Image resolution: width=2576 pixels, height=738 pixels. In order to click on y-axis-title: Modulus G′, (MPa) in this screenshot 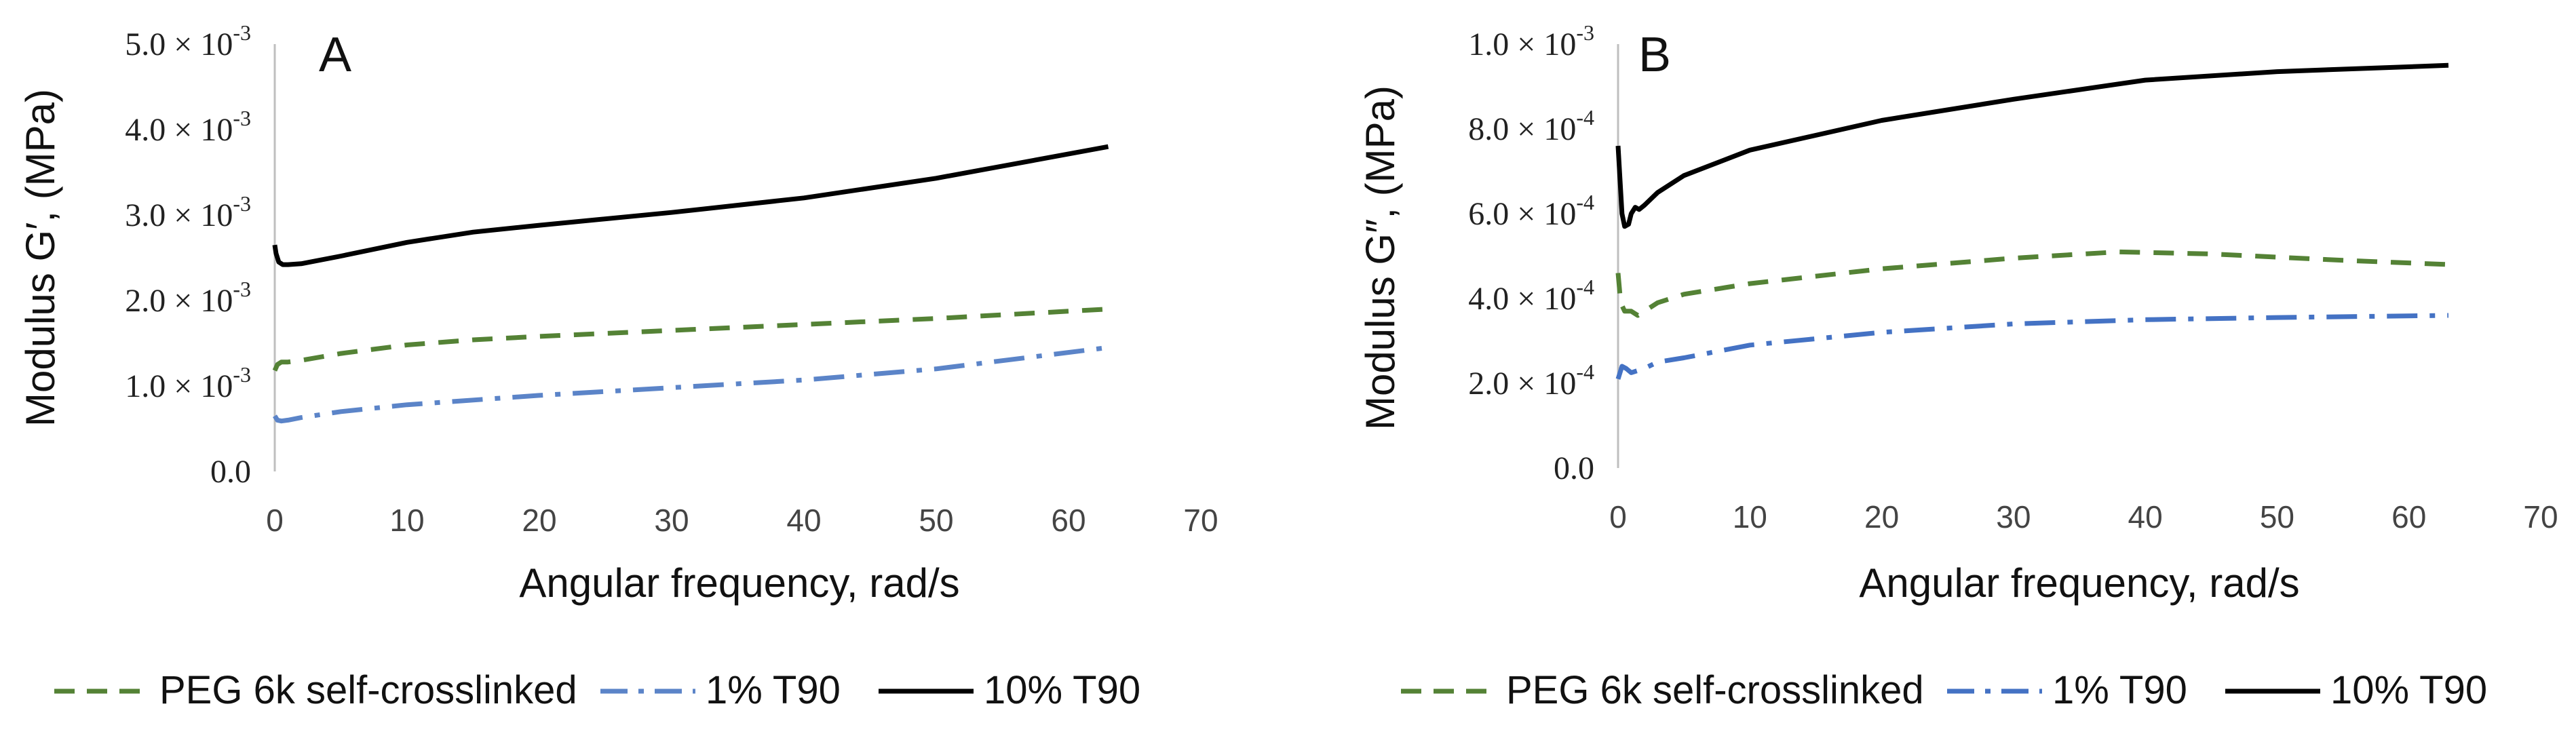, I will do `click(40, 258)`.